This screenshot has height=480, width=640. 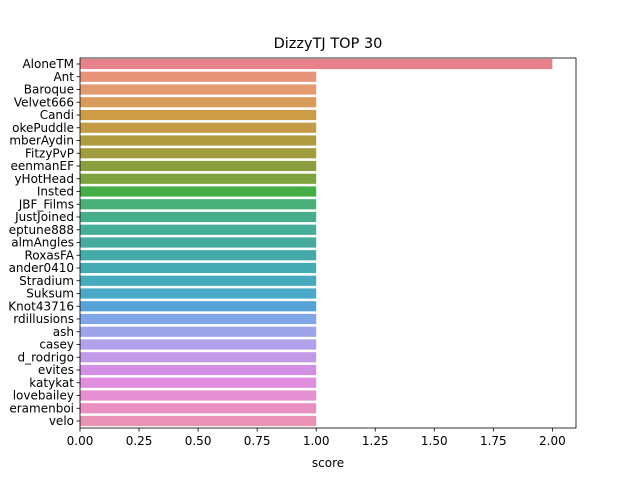 What do you see at coordinates (80, 441) in the screenshot?
I see `x-tick-label-0: 0.00` at bounding box center [80, 441].